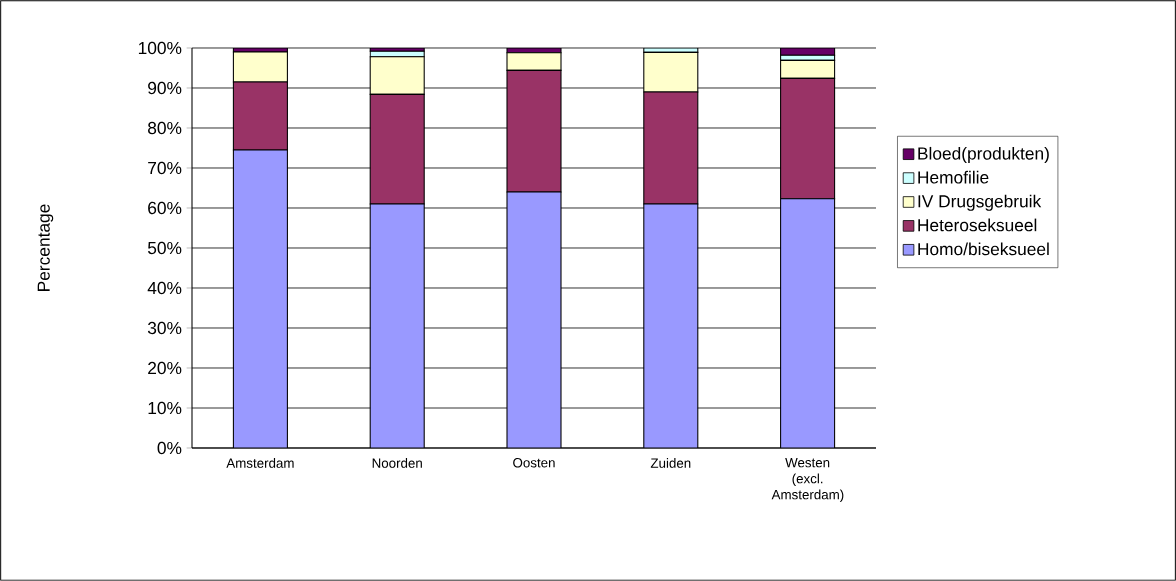 This screenshot has width=1176, height=581. Describe the element at coordinates (980, 202) in the screenshot. I see `legend-label: IV Drugsgebruik` at that location.